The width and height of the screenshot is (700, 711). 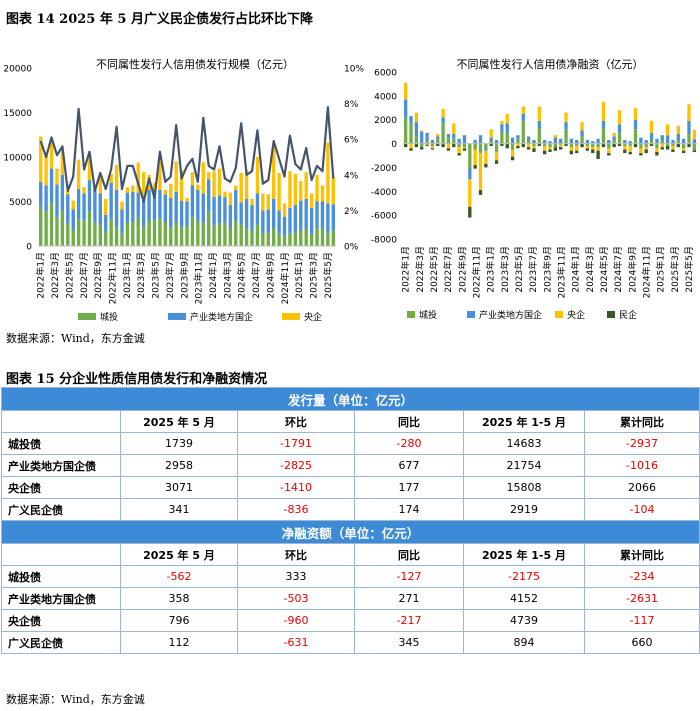 I want to click on row-label: 央企债, so click(x=61, y=620).